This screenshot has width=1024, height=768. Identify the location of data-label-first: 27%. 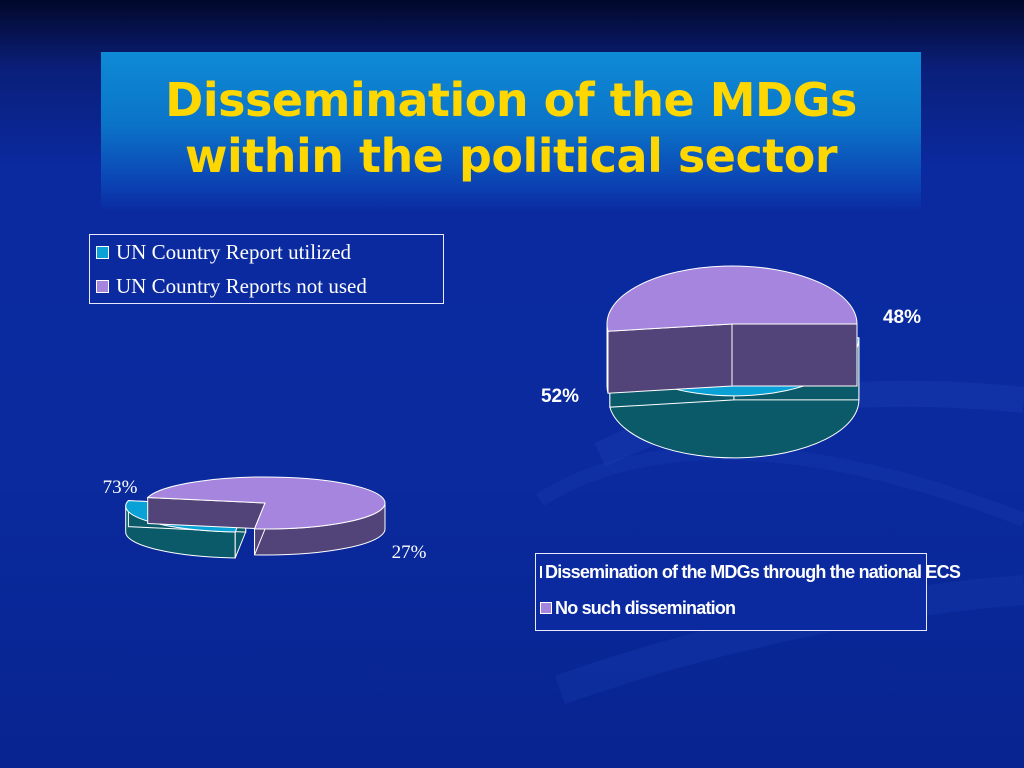
(409, 552).